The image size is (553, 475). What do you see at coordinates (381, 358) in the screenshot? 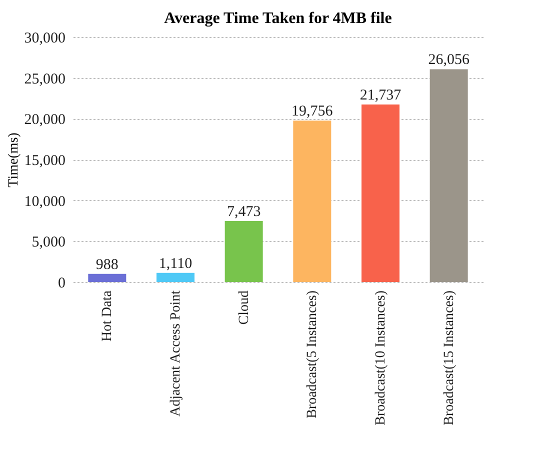
I see `x-tick-label: Broadcast(10 Instances)` at bounding box center [381, 358].